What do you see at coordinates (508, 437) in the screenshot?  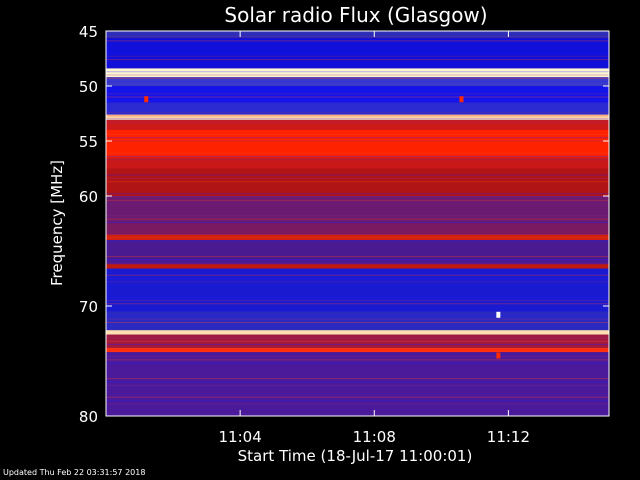 I see `x-tick-label: 11:12` at bounding box center [508, 437].